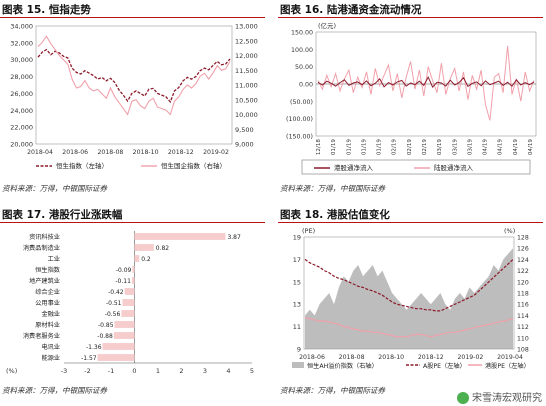 The height and width of the screenshot is (406, 546). What do you see at coordinates (416, 167) in the screenshot?
I see `legend-box` at bounding box center [416, 167].